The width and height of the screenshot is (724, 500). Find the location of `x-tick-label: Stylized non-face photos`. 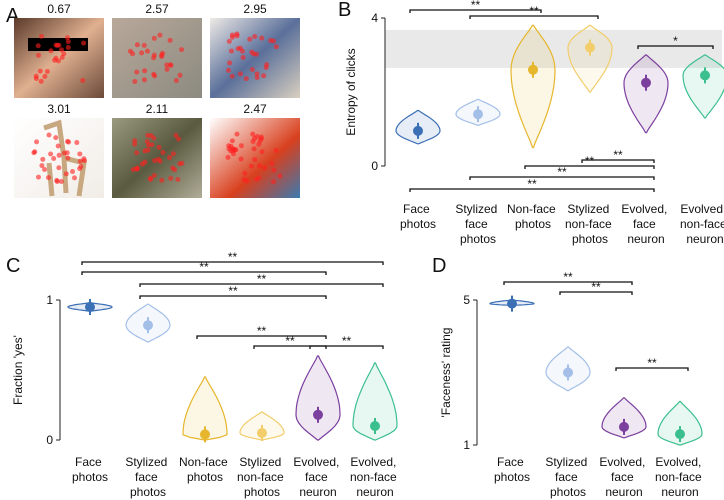

x-tick-label: Stylized non-face photos is located at coordinates (262, 477).